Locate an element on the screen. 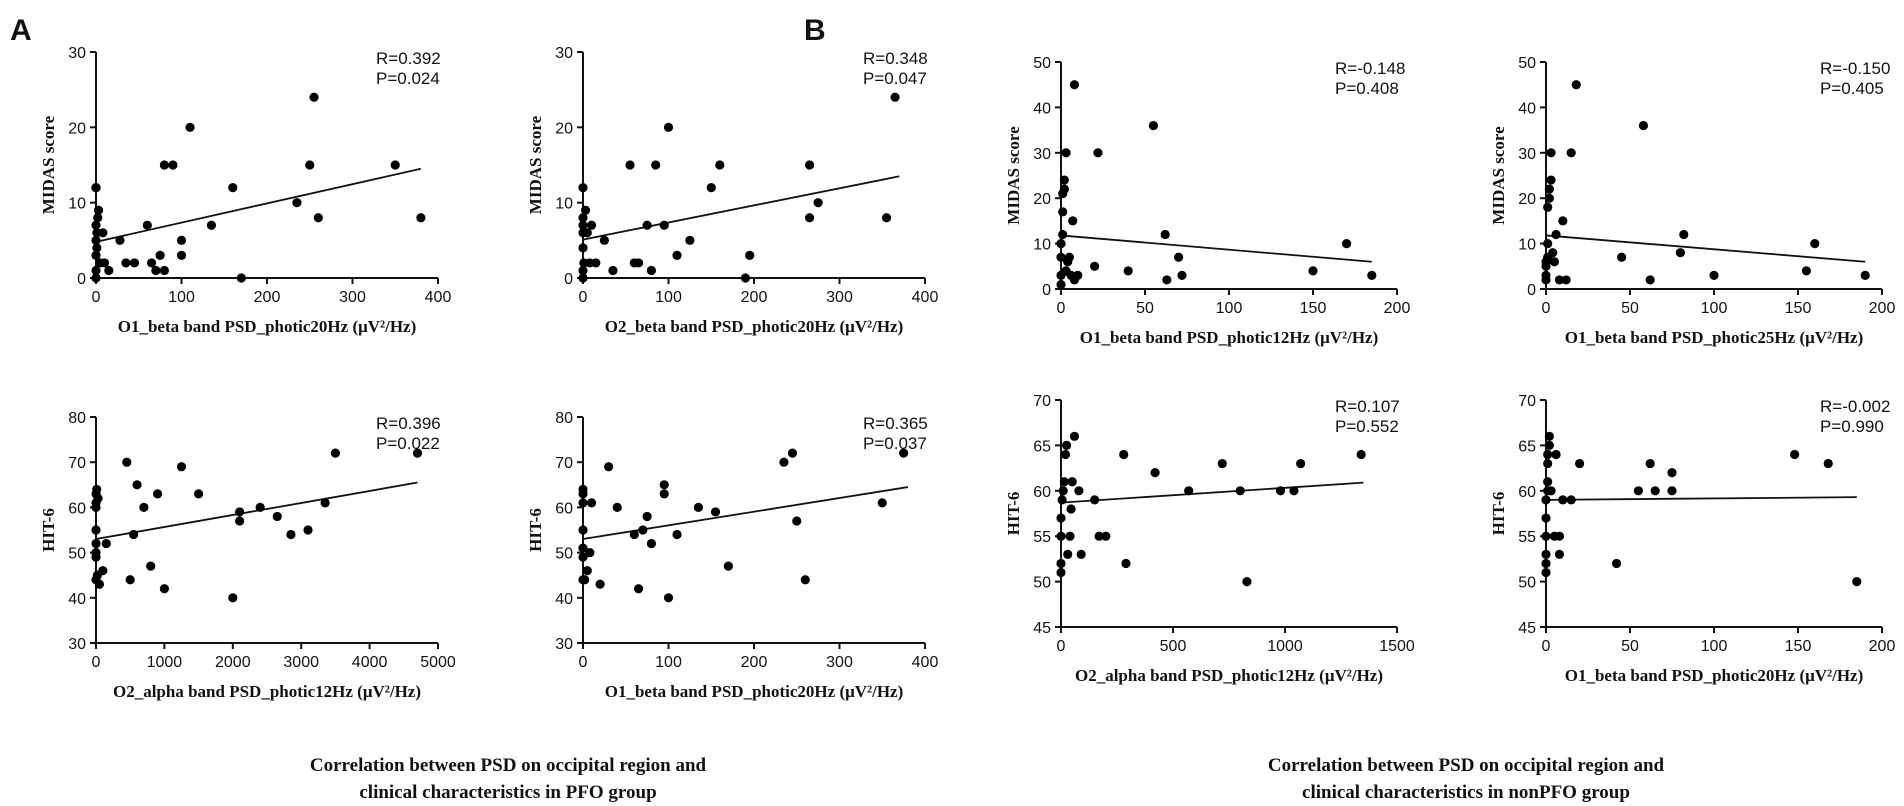 The image size is (1904, 806). chart-b1-y-tick-label: 40 is located at coordinates (1042, 108).